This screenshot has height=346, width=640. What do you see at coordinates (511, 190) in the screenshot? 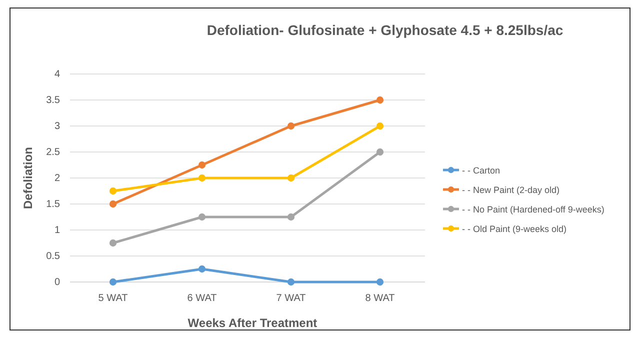
I see `legend-label: - - New Paint (2-day old)` at bounding box center [511, 190].